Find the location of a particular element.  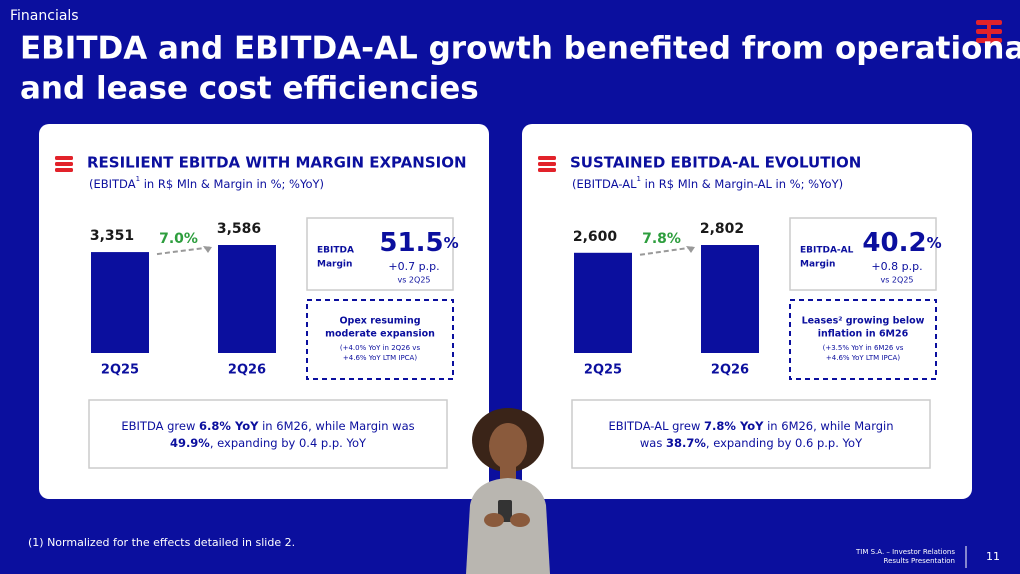

summary-segment: 38.7% is located at coordinates (686, 443).